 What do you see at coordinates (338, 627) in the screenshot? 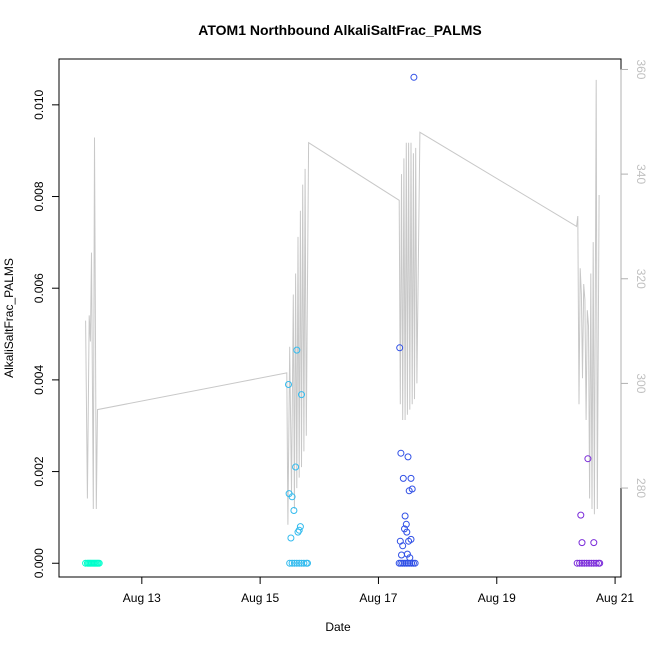
I see `x-axis-title: Date` at bounding box center [338, 627].